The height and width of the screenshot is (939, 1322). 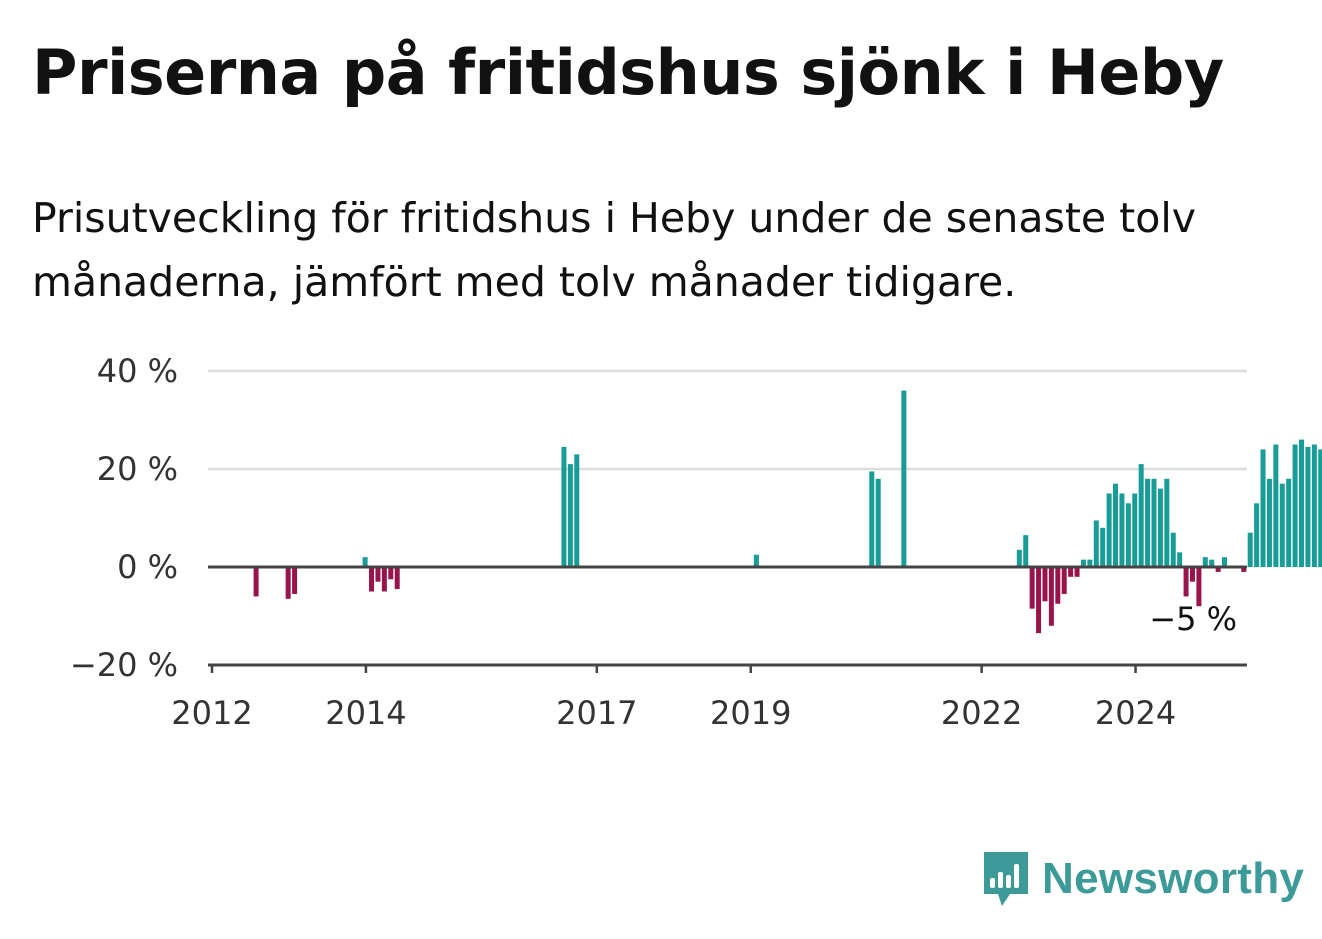 I want to click on x-tick-label: 2014, so click(x=365, y=713).